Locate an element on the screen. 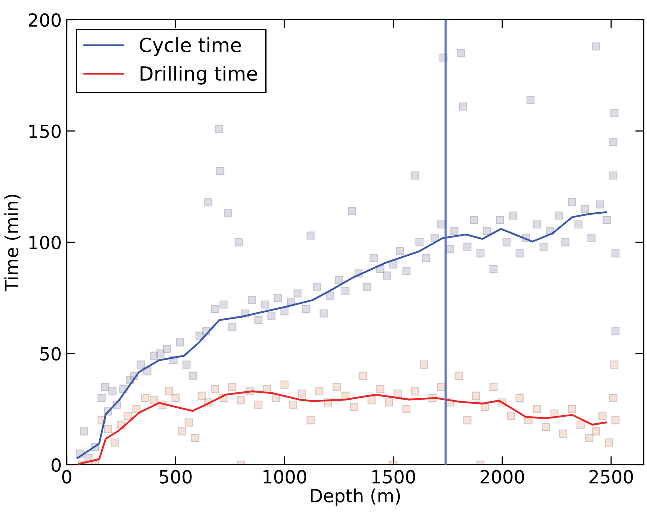 The height and width of the screenshot is (515, 647). y-tick-label: 100 is located at coordinates (45, 243).